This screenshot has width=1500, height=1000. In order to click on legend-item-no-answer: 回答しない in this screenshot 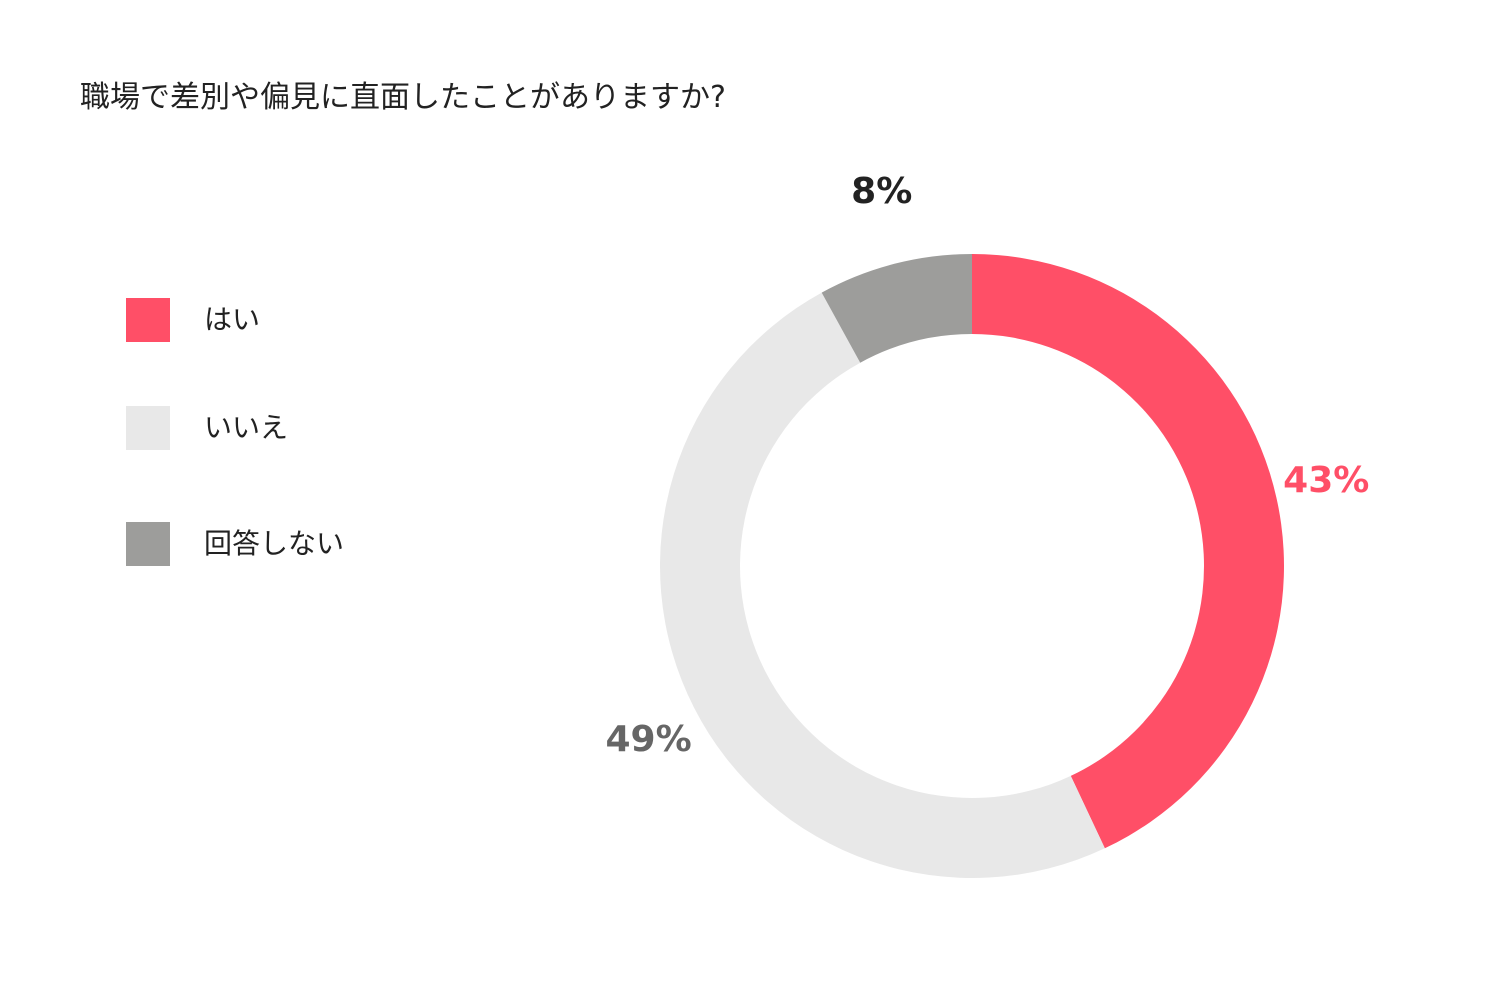, I will do `click(276, 544)`.